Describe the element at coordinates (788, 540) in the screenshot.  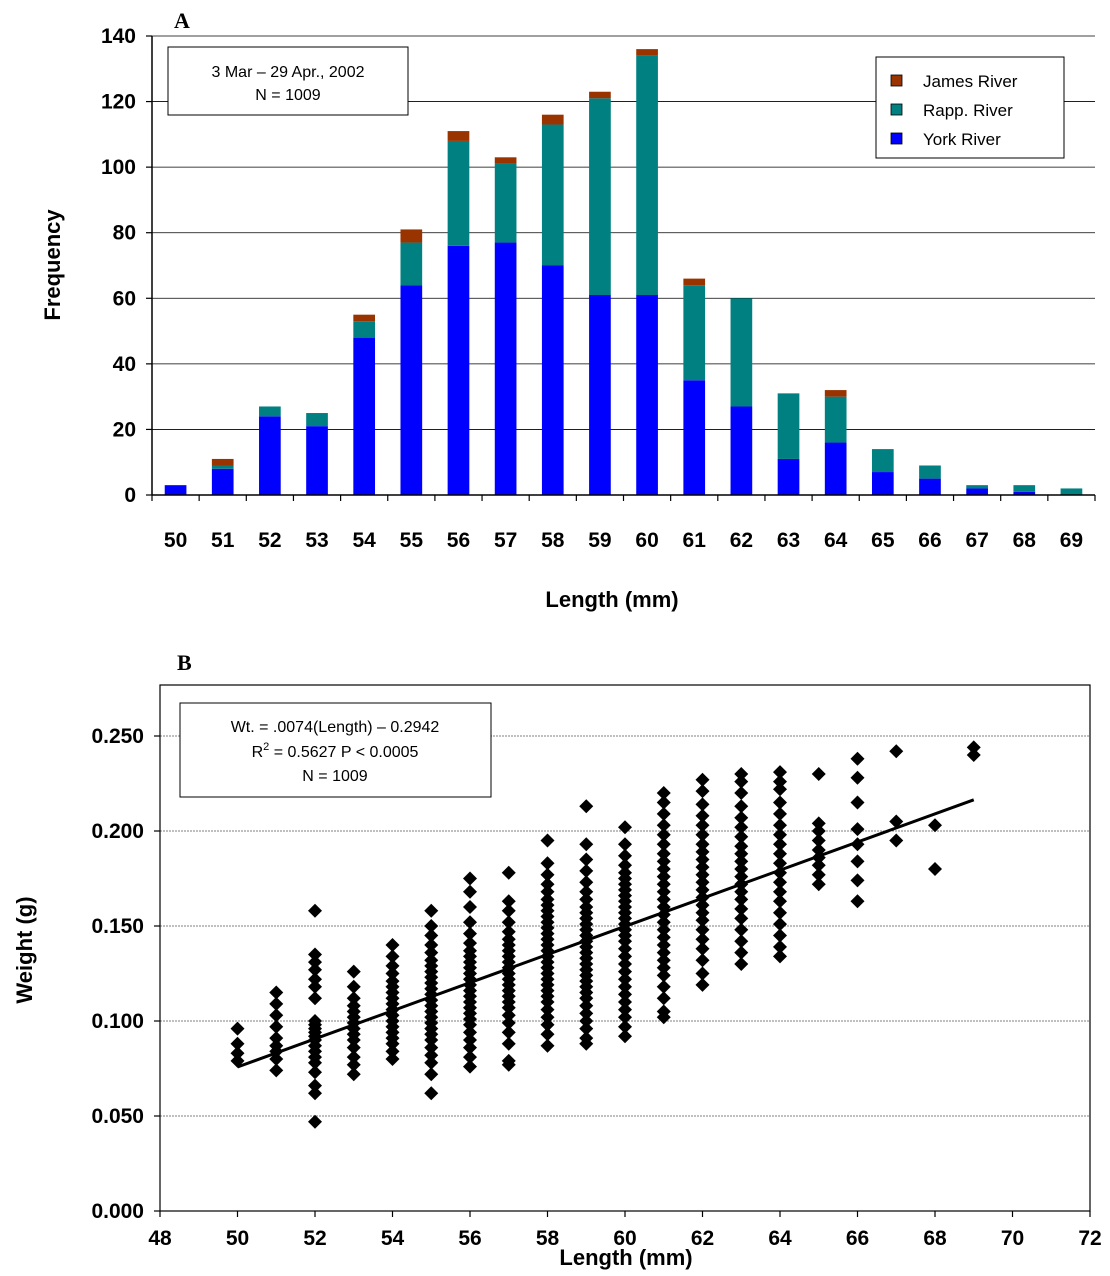
I see `x-tick-label: 63` at that location.